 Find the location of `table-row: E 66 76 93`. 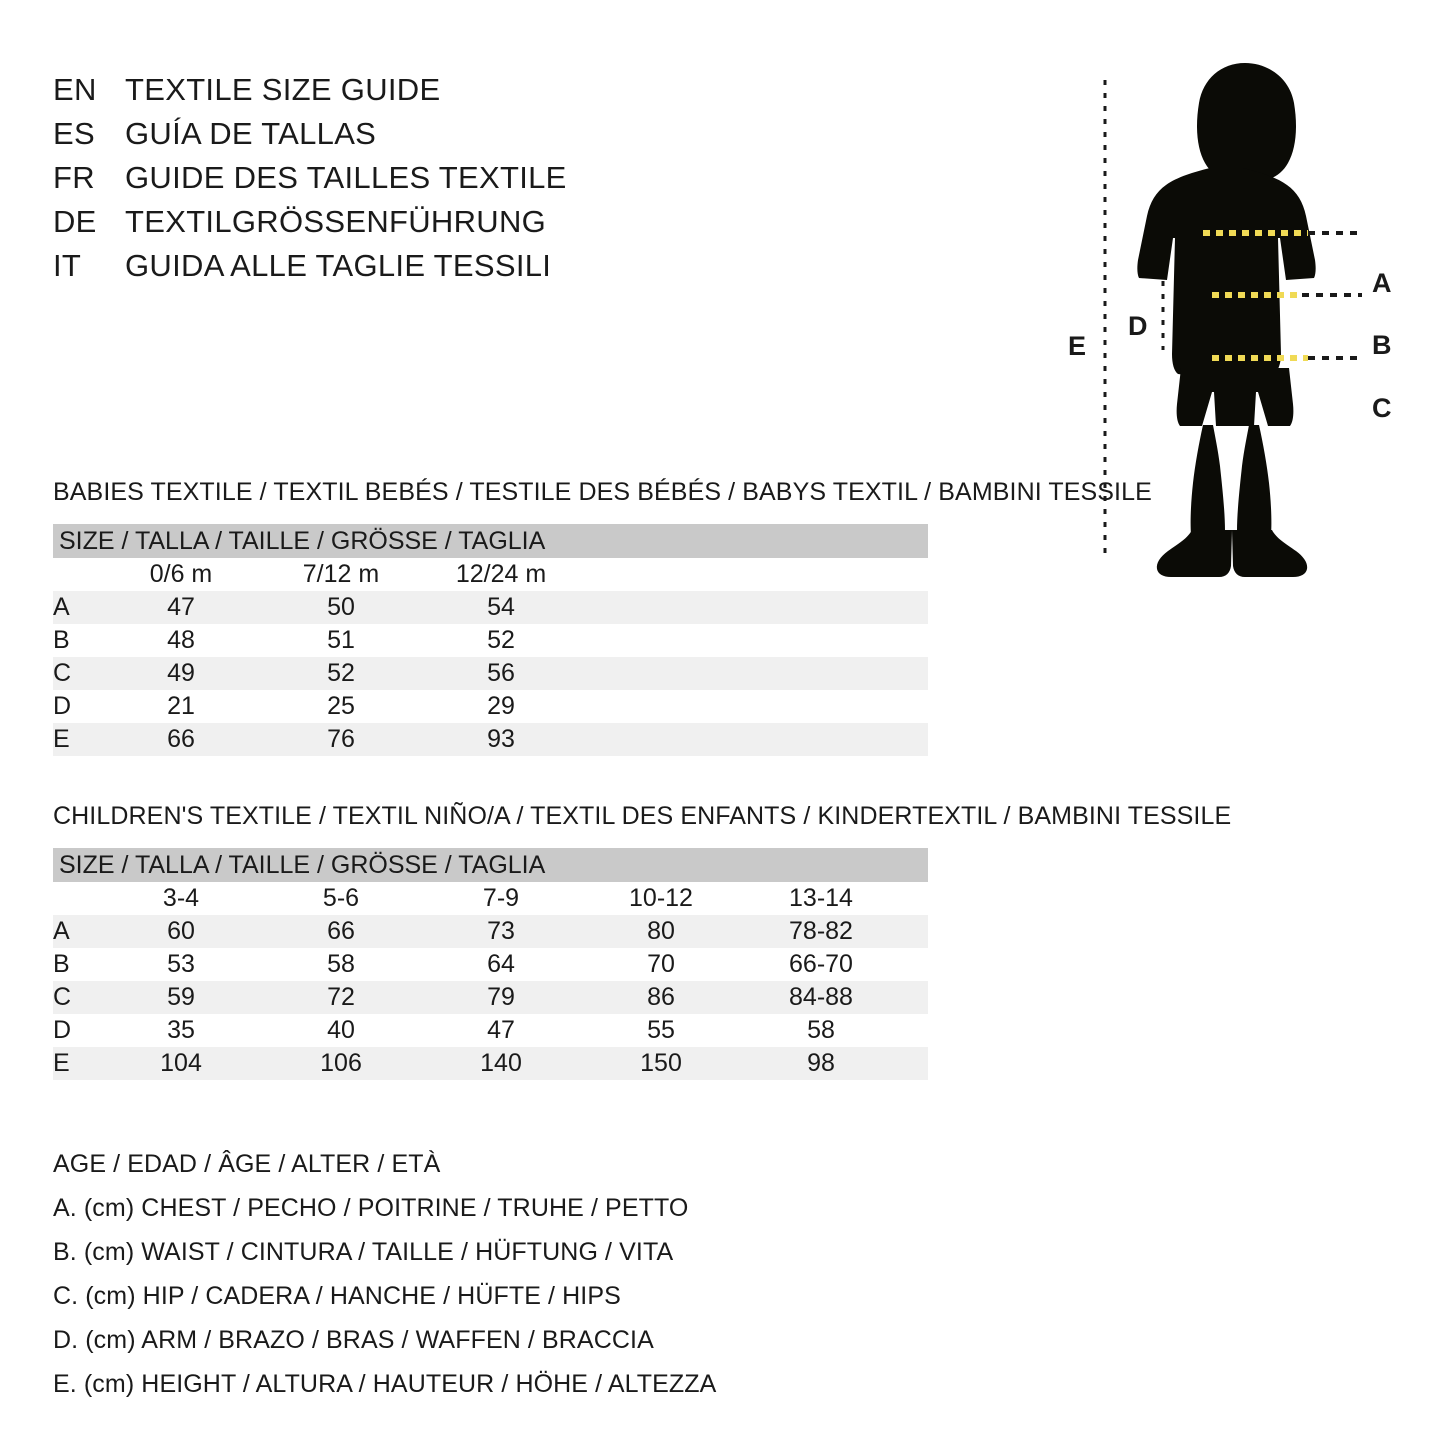

table-row: E 66 76 93 is located at coordinates (490, 739).